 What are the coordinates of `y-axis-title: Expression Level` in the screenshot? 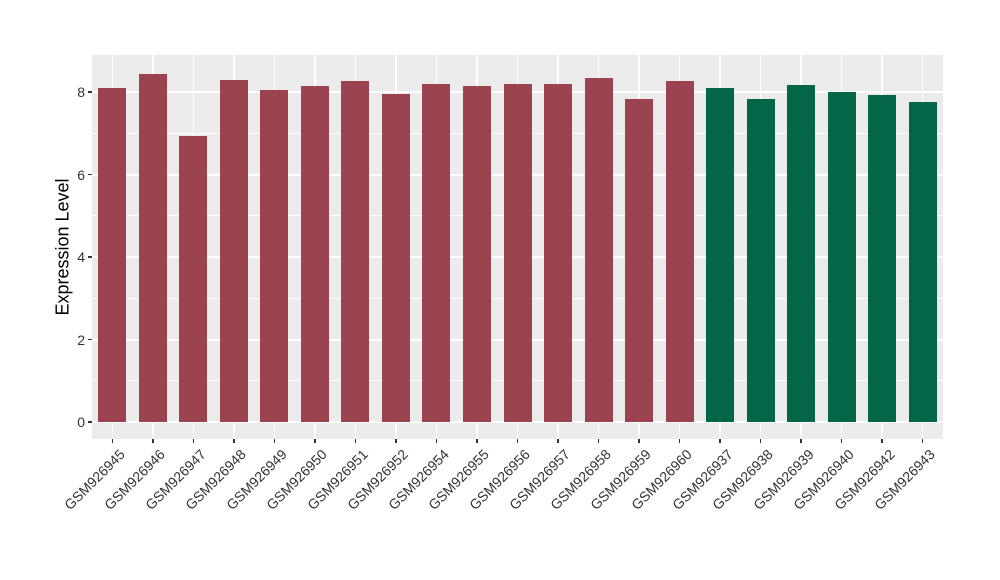 It's located at (62, 247).